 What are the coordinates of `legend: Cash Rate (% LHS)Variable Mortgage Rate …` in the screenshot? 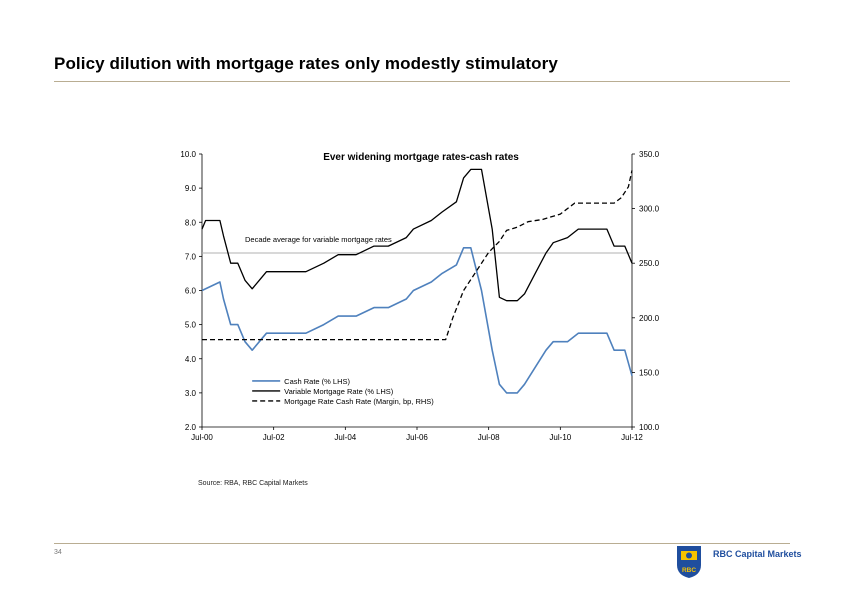 It's located at (343, 391).